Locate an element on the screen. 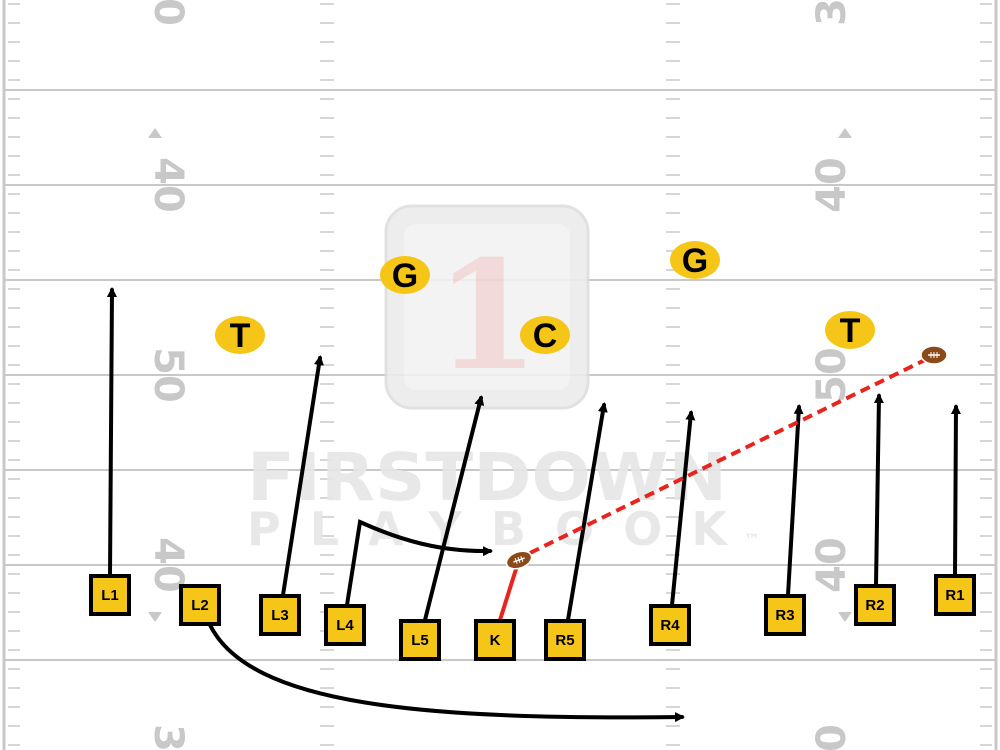 The image size is (1000, 750). route-R5 is located at coordinates (587, 512).